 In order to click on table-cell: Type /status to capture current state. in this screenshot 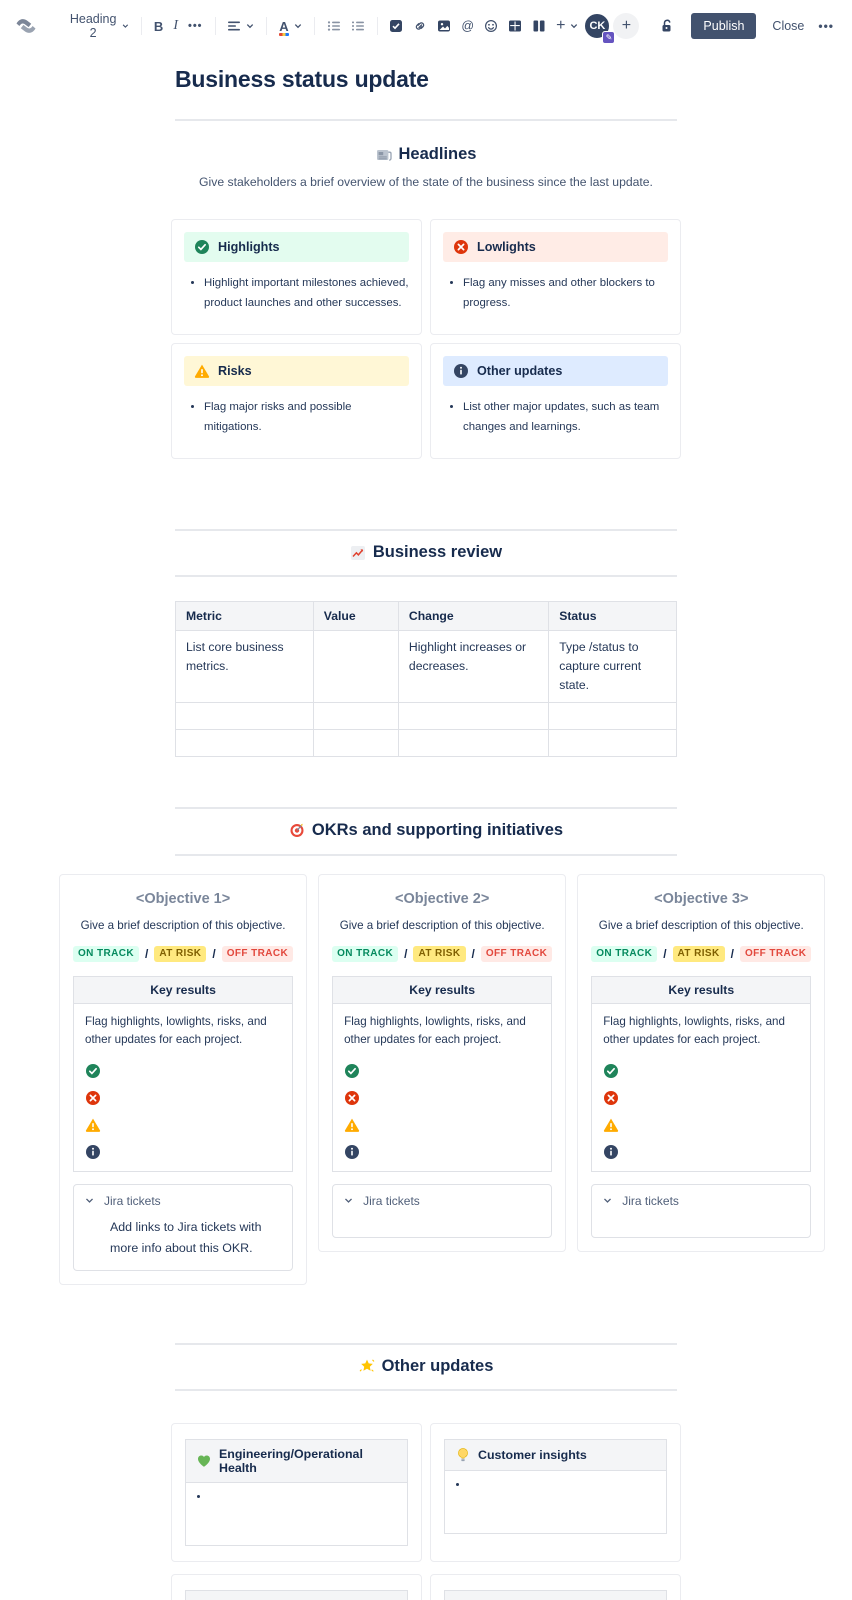, I will do `click(612, 666)`.